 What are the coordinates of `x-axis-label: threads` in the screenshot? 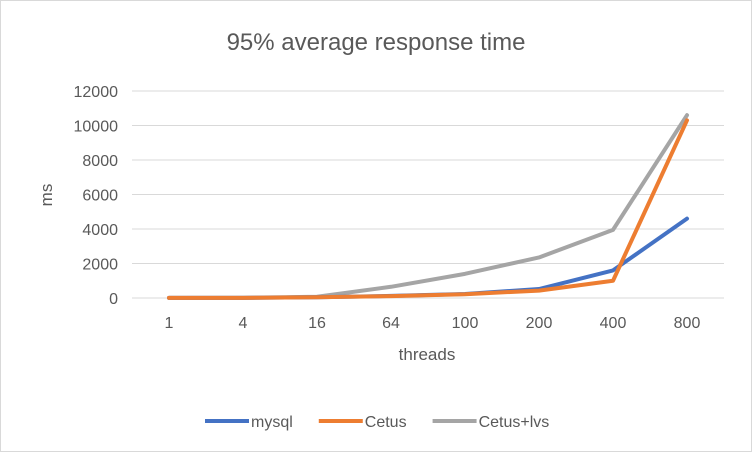 It's located at (427, 354).